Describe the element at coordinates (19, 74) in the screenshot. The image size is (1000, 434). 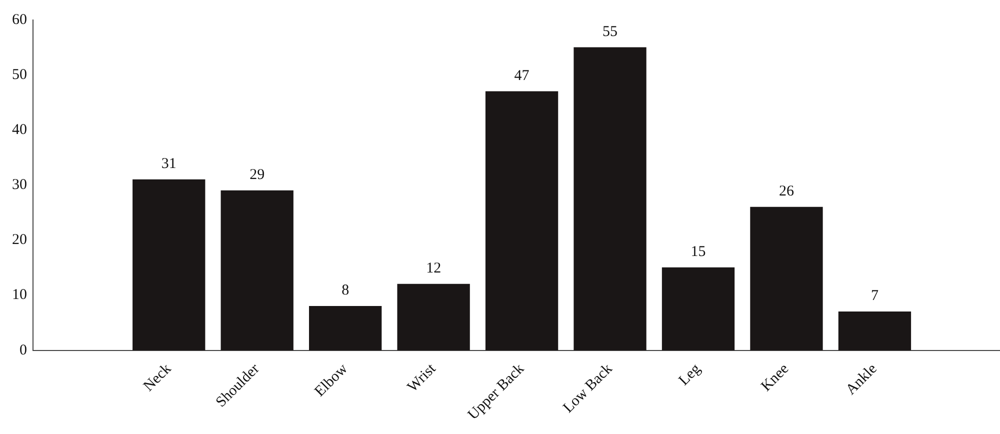
I see `y-tick-label: 50` at that location.